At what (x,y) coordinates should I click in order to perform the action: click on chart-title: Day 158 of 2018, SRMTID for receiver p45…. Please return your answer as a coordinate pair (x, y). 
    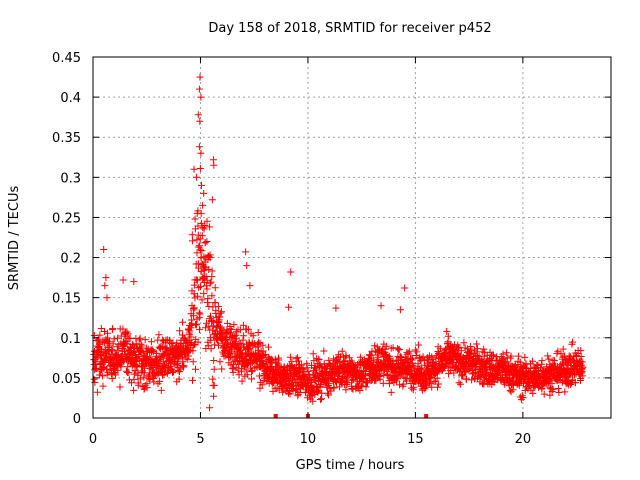
    Looking at the image, I should click on (349, 28).